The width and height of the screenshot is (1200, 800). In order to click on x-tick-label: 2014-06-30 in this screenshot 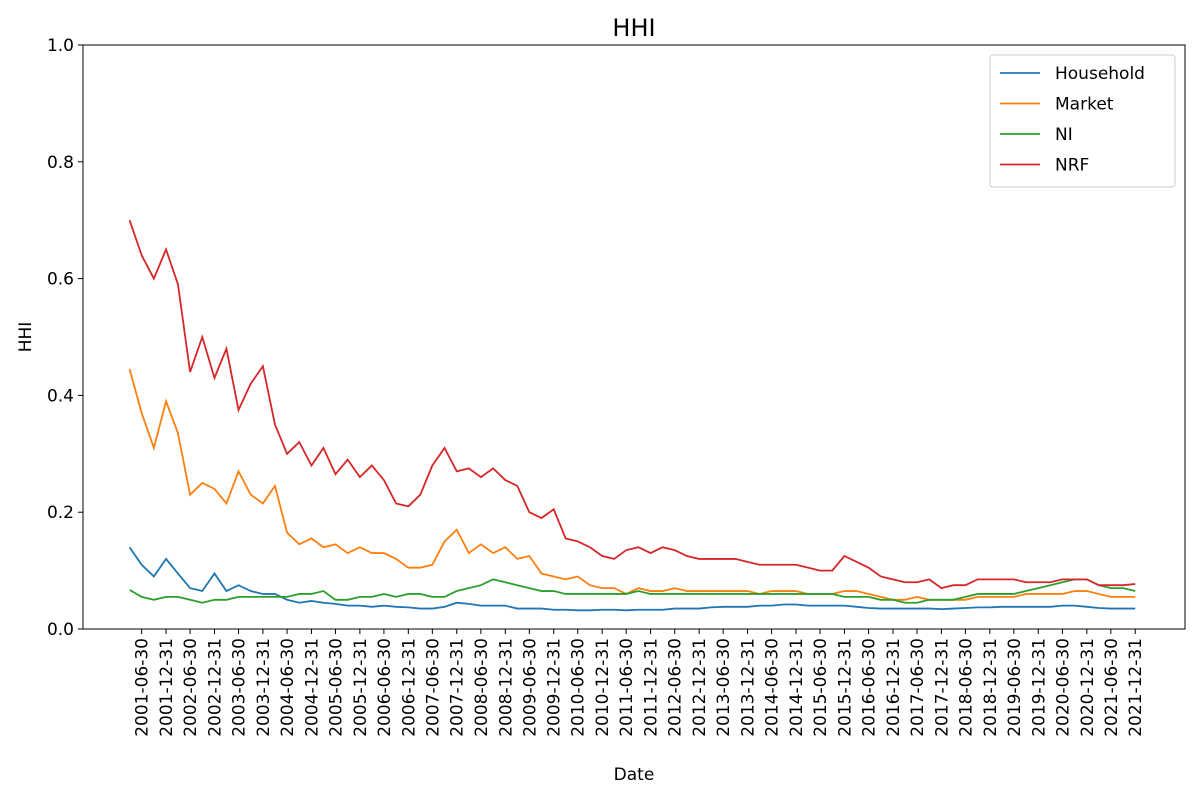, I will do `click(773, 687)`.